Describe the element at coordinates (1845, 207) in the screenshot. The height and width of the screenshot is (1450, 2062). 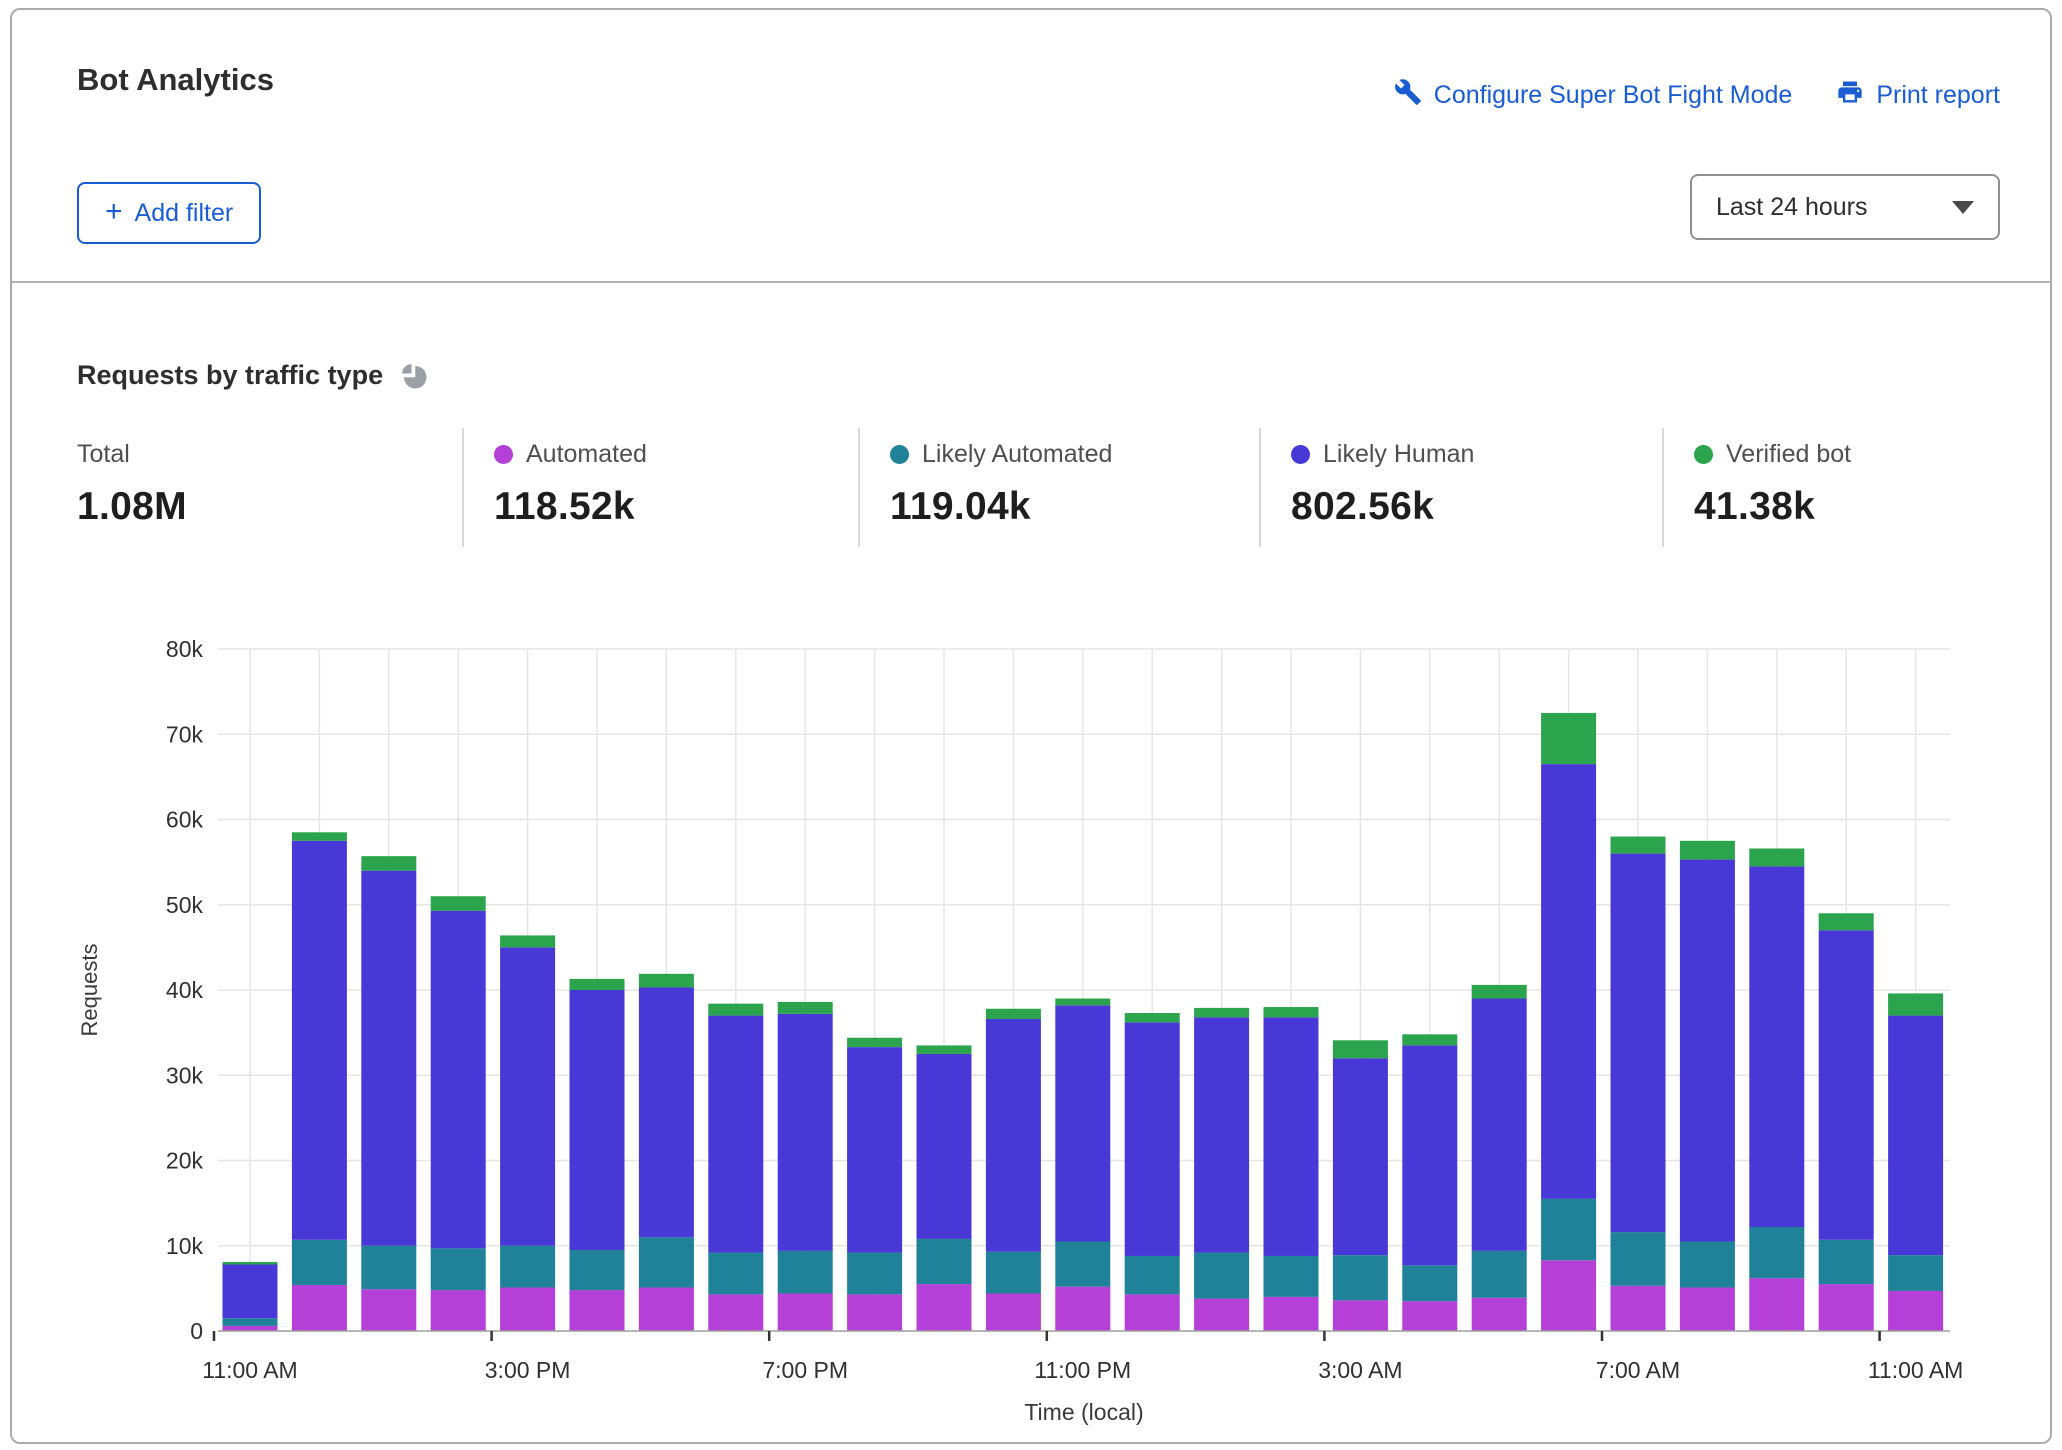
I see `time-range-select: Last 24 hours` at that location.